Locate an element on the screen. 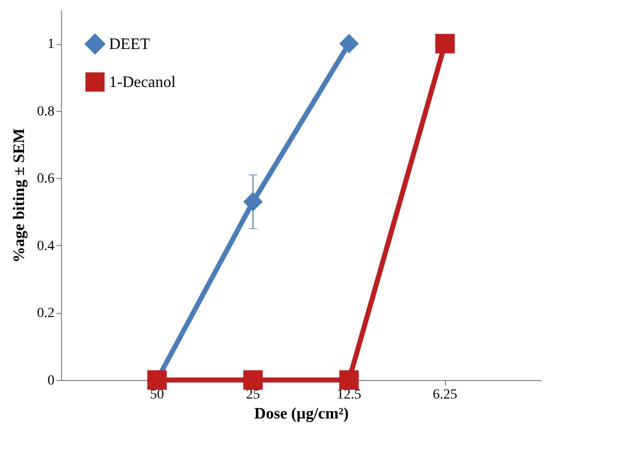 This screenshot has width=632, height=469. y-tick-label: 0.6 is located at coordinates (45, 179).